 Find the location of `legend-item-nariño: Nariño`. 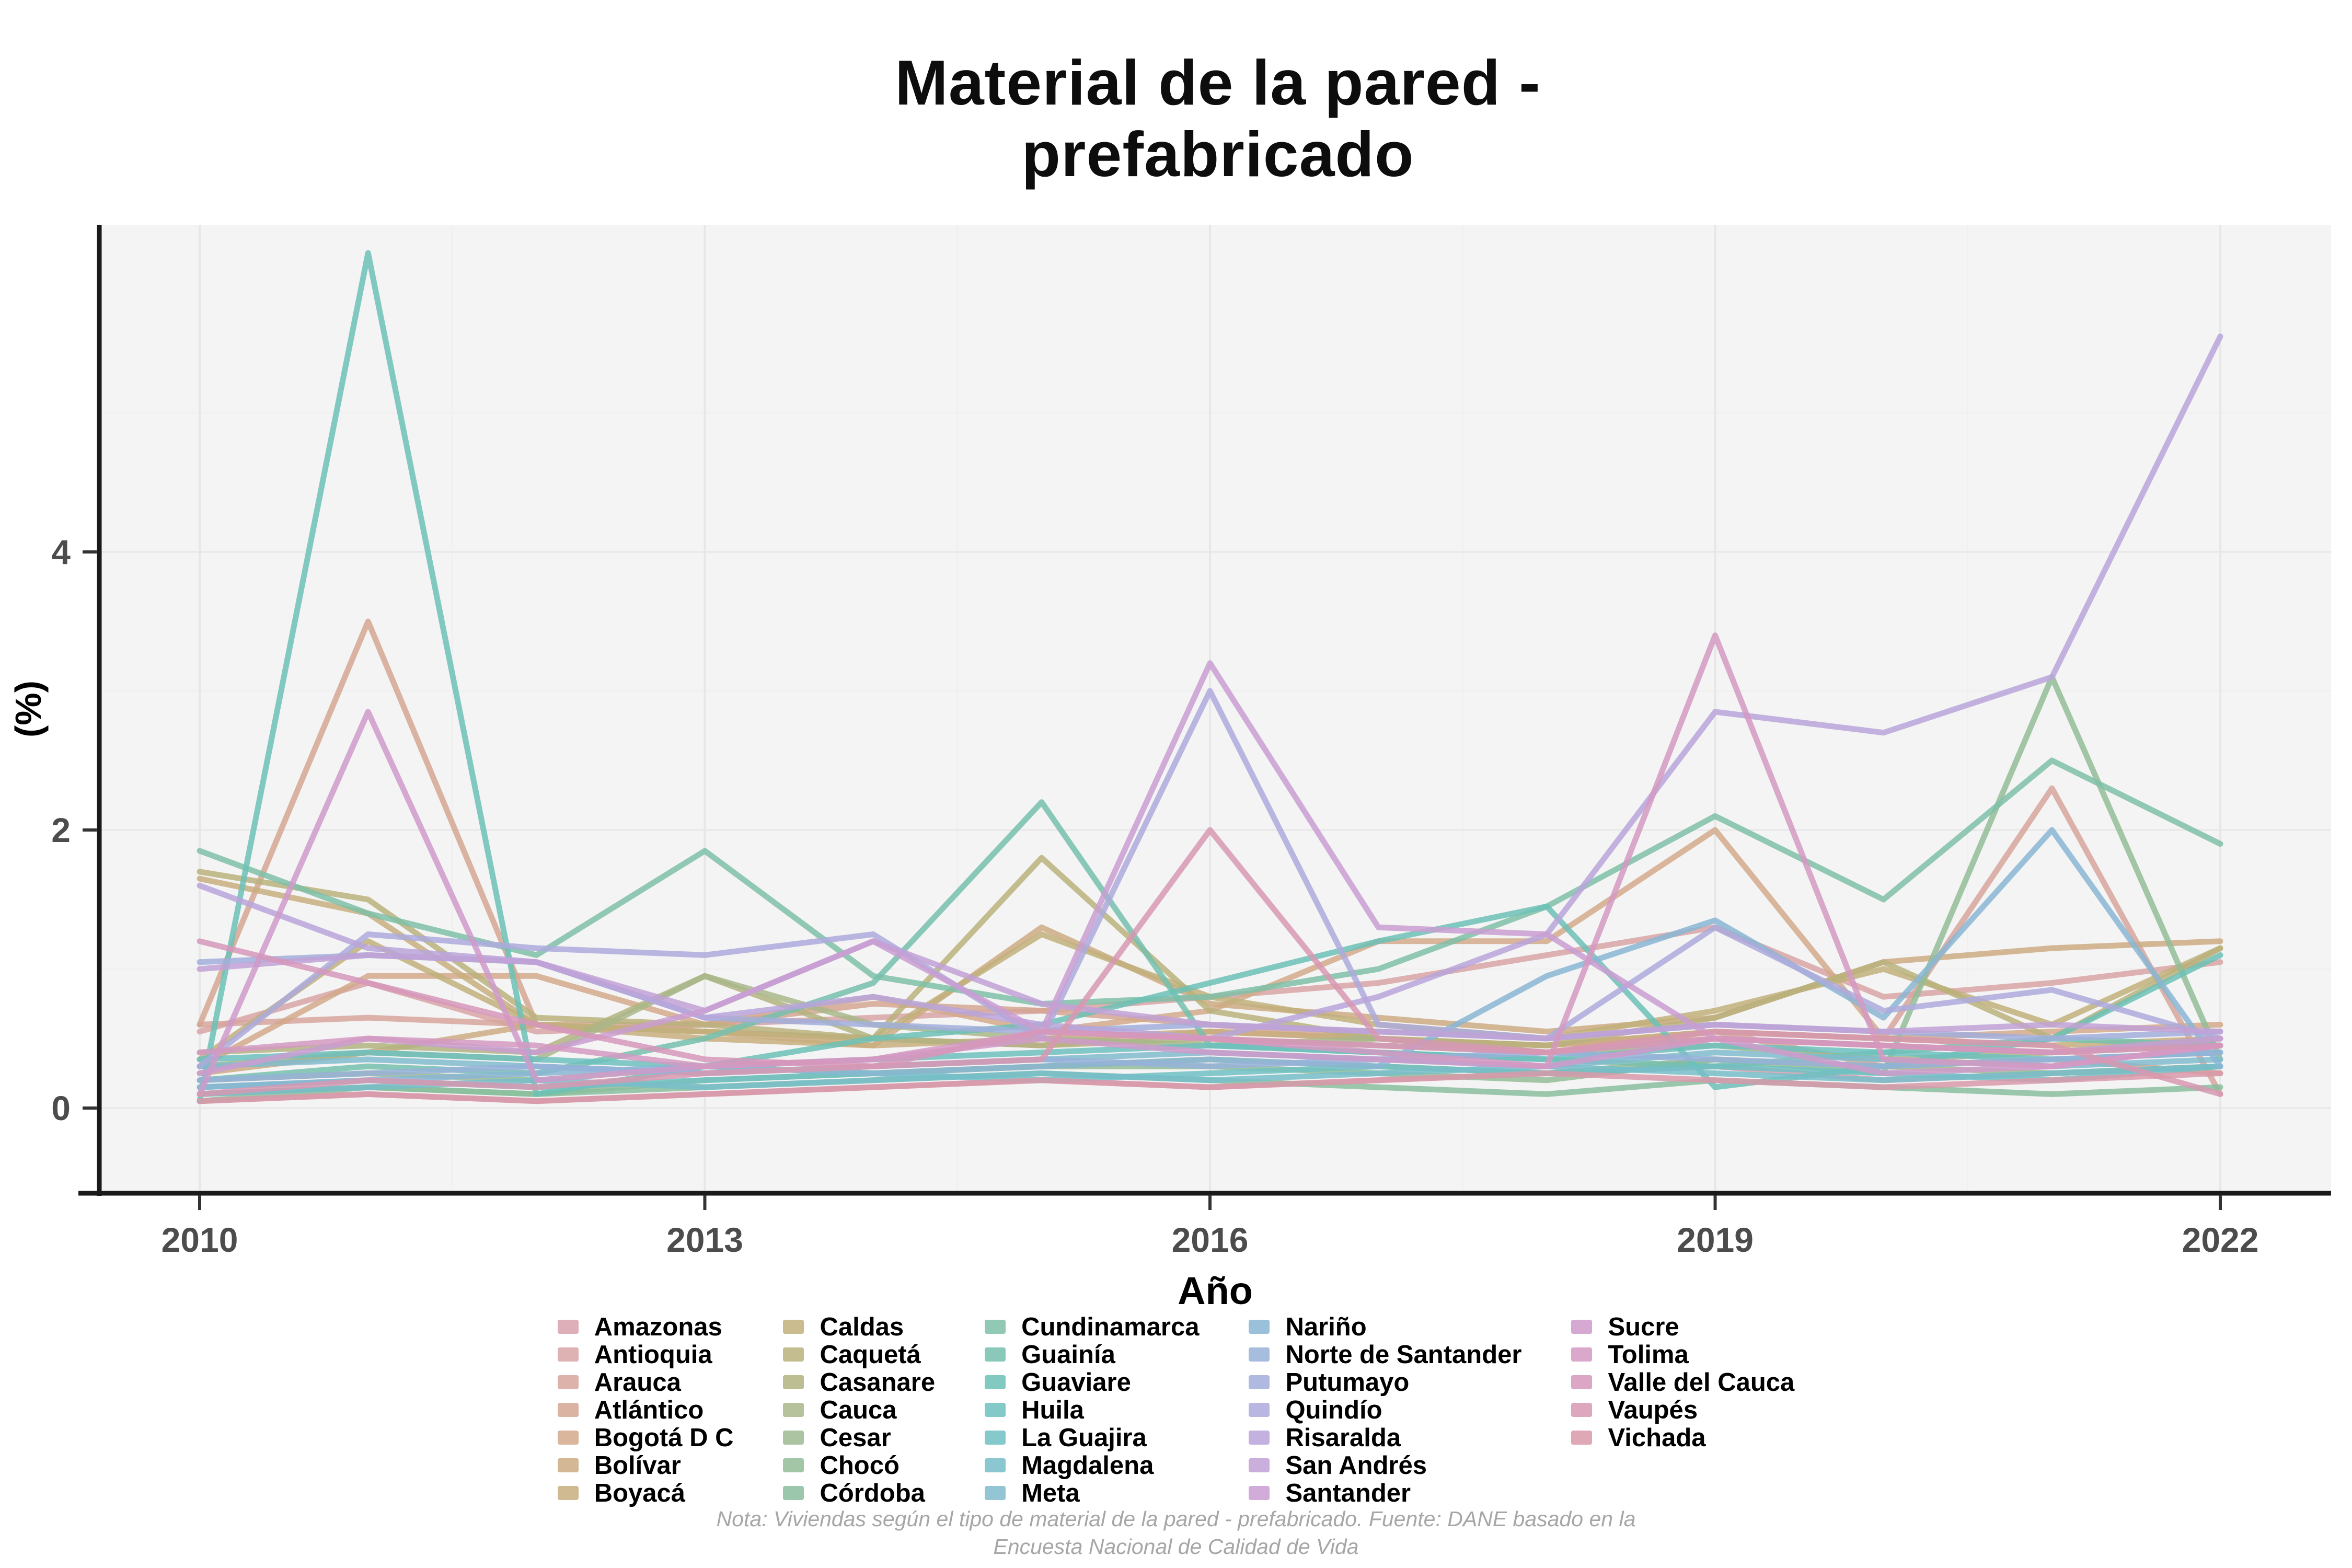

legend-item-nariño: Nariño is located at coordinates (1385, 1327).